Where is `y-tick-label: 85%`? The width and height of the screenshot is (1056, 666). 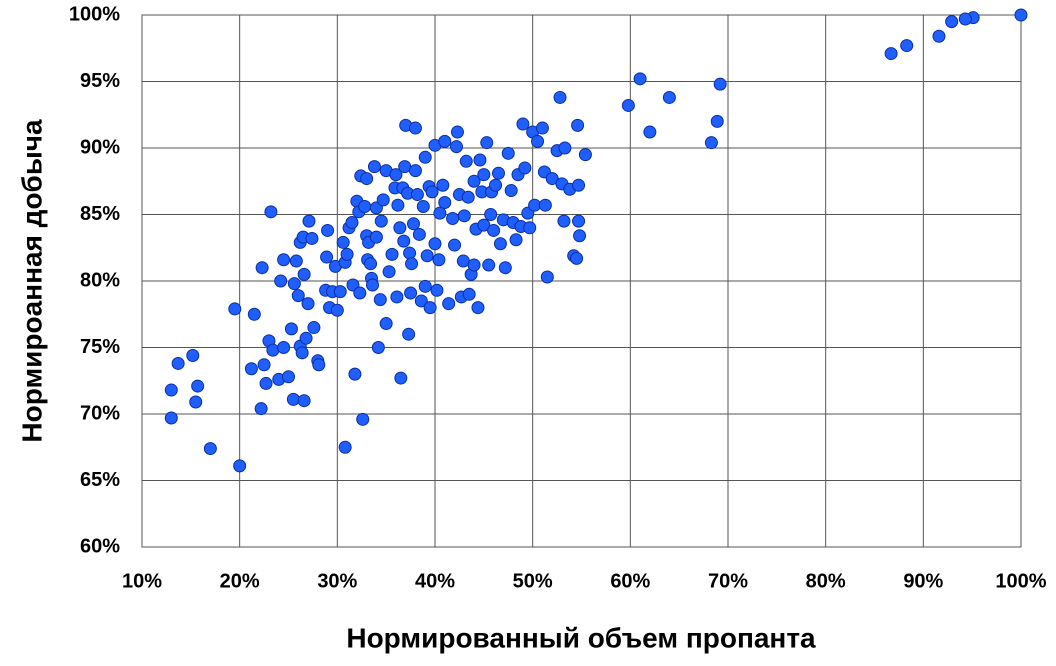
y-tick-label: 85% is located at coordinates (100, 214).